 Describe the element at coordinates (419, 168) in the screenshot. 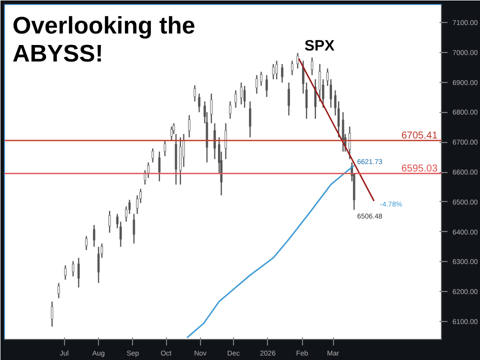

I see `ref-line-label: 6595.03` at that location.